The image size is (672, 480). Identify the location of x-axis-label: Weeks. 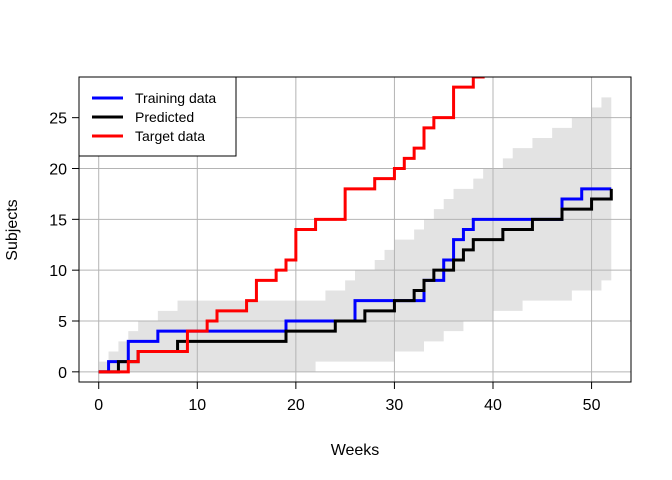
(355, 450).